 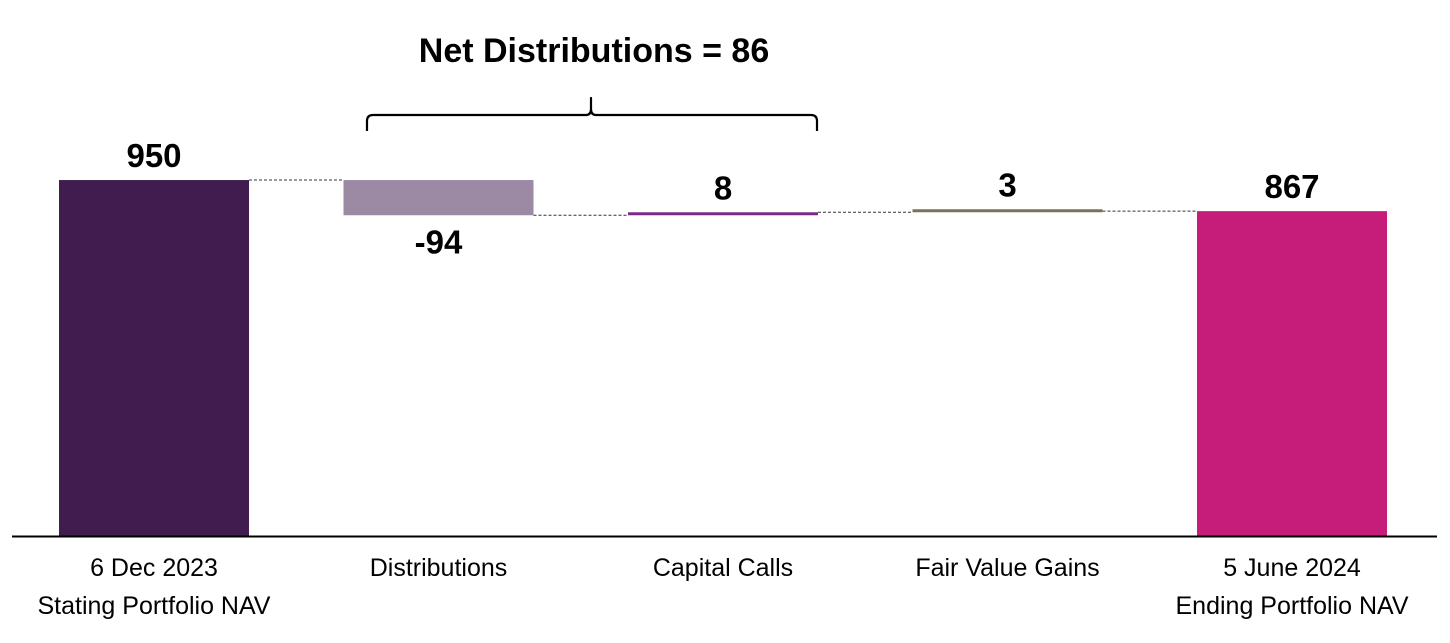 I want to click on category-label-0: 6 Dec 2023 Stating Portfolio NAV, so click(x=154, y=587).